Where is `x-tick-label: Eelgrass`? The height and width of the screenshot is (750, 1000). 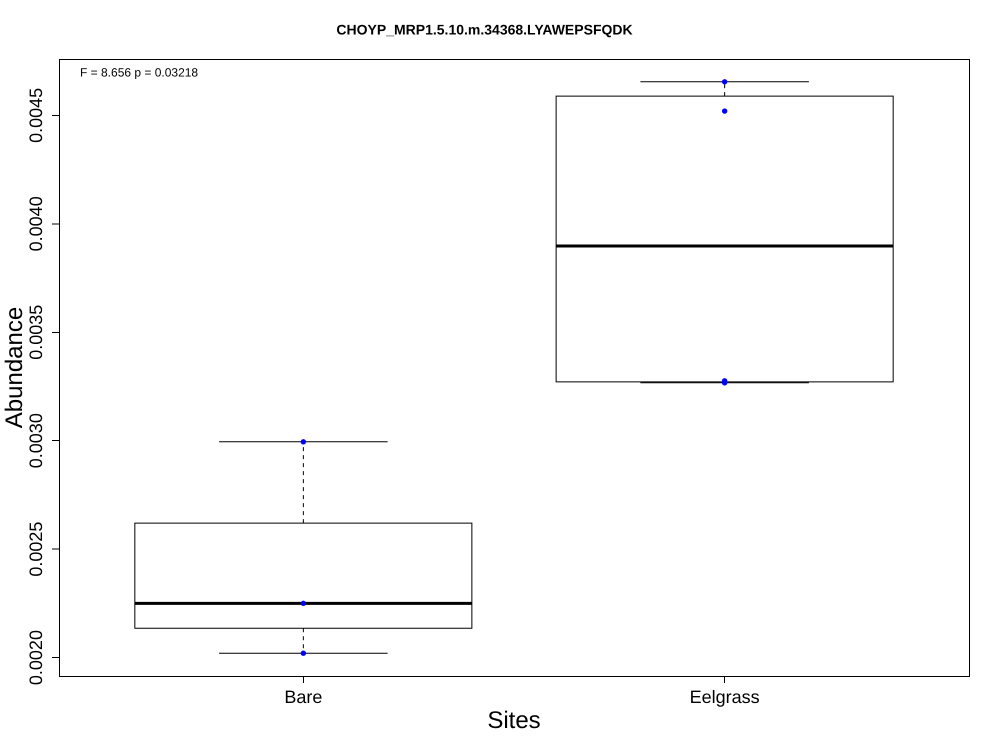
x-tick-label: Eelgrass is located at coordinates (725, 696).